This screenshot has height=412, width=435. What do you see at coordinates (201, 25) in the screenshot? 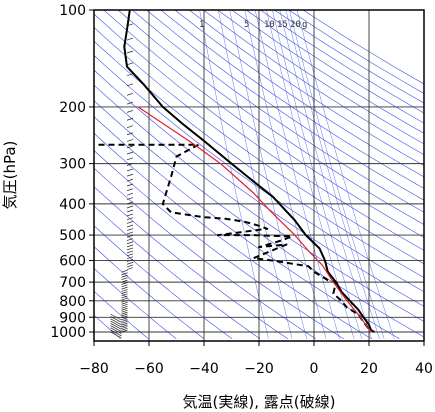
I see `mixing-ratio-label: 1` at bounding box center [201, 25].